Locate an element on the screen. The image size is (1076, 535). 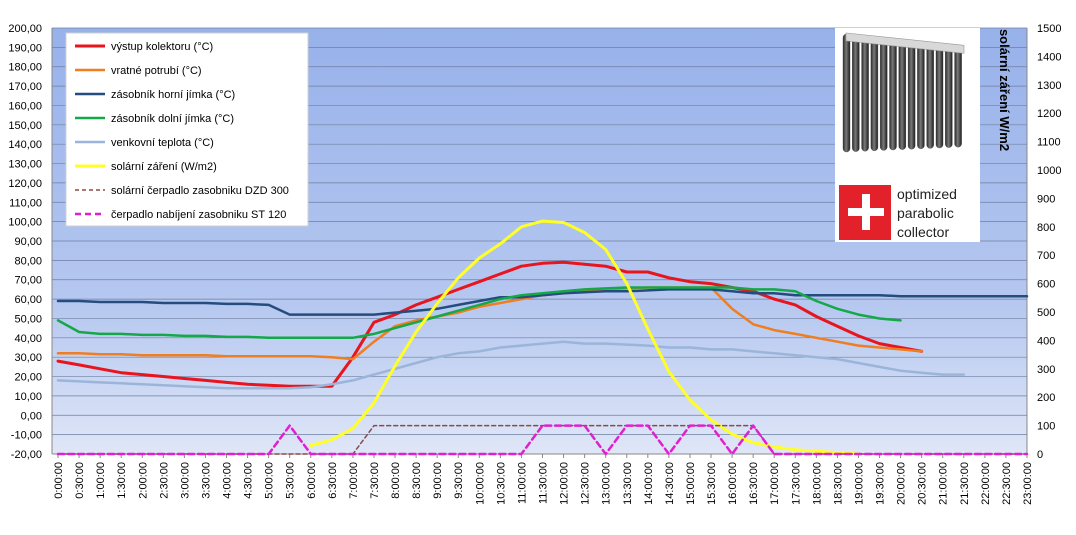
x-tick-label: 8:00:00 is located at coordinates (396, 480).